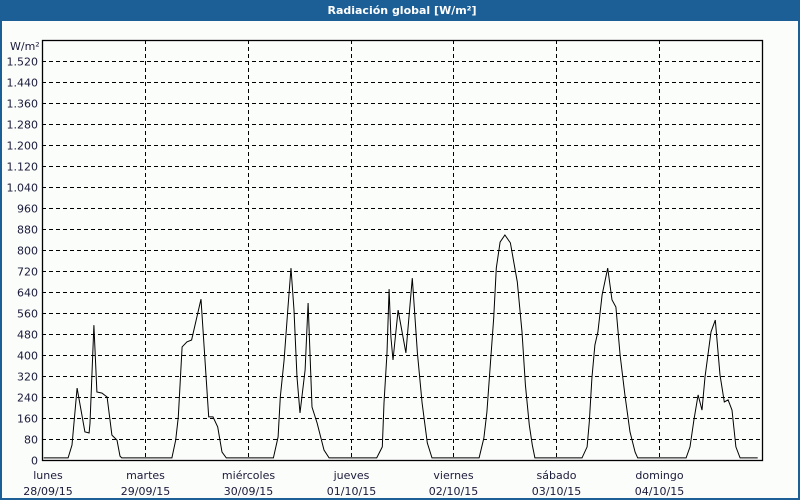  Describe the element at coordinates (659, 491) in the screenshot. I see `x-date-label: 04/10/15` at that location.